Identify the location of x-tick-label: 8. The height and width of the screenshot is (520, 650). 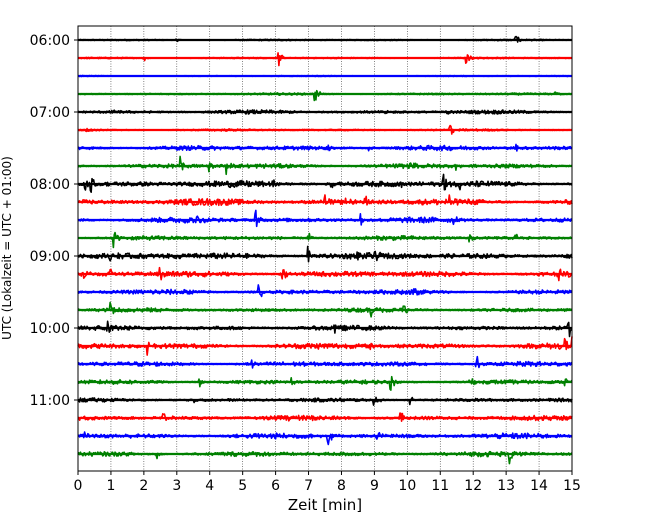
(341, 486).